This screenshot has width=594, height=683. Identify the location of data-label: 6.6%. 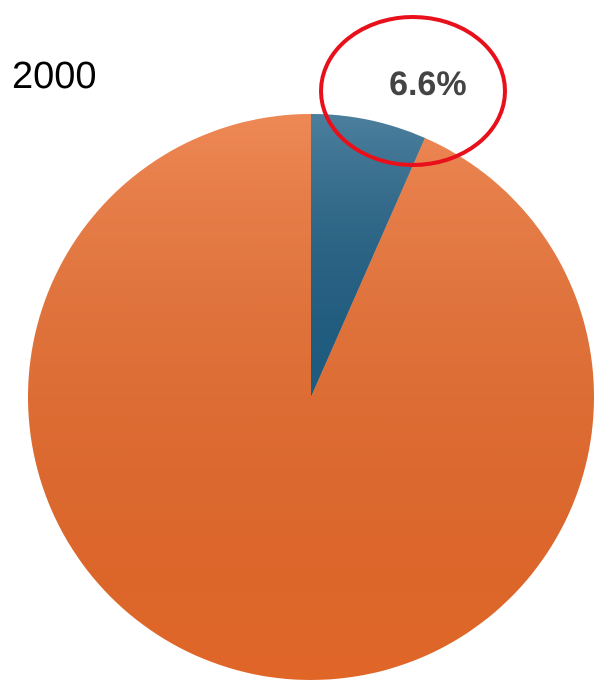
(428, 84).